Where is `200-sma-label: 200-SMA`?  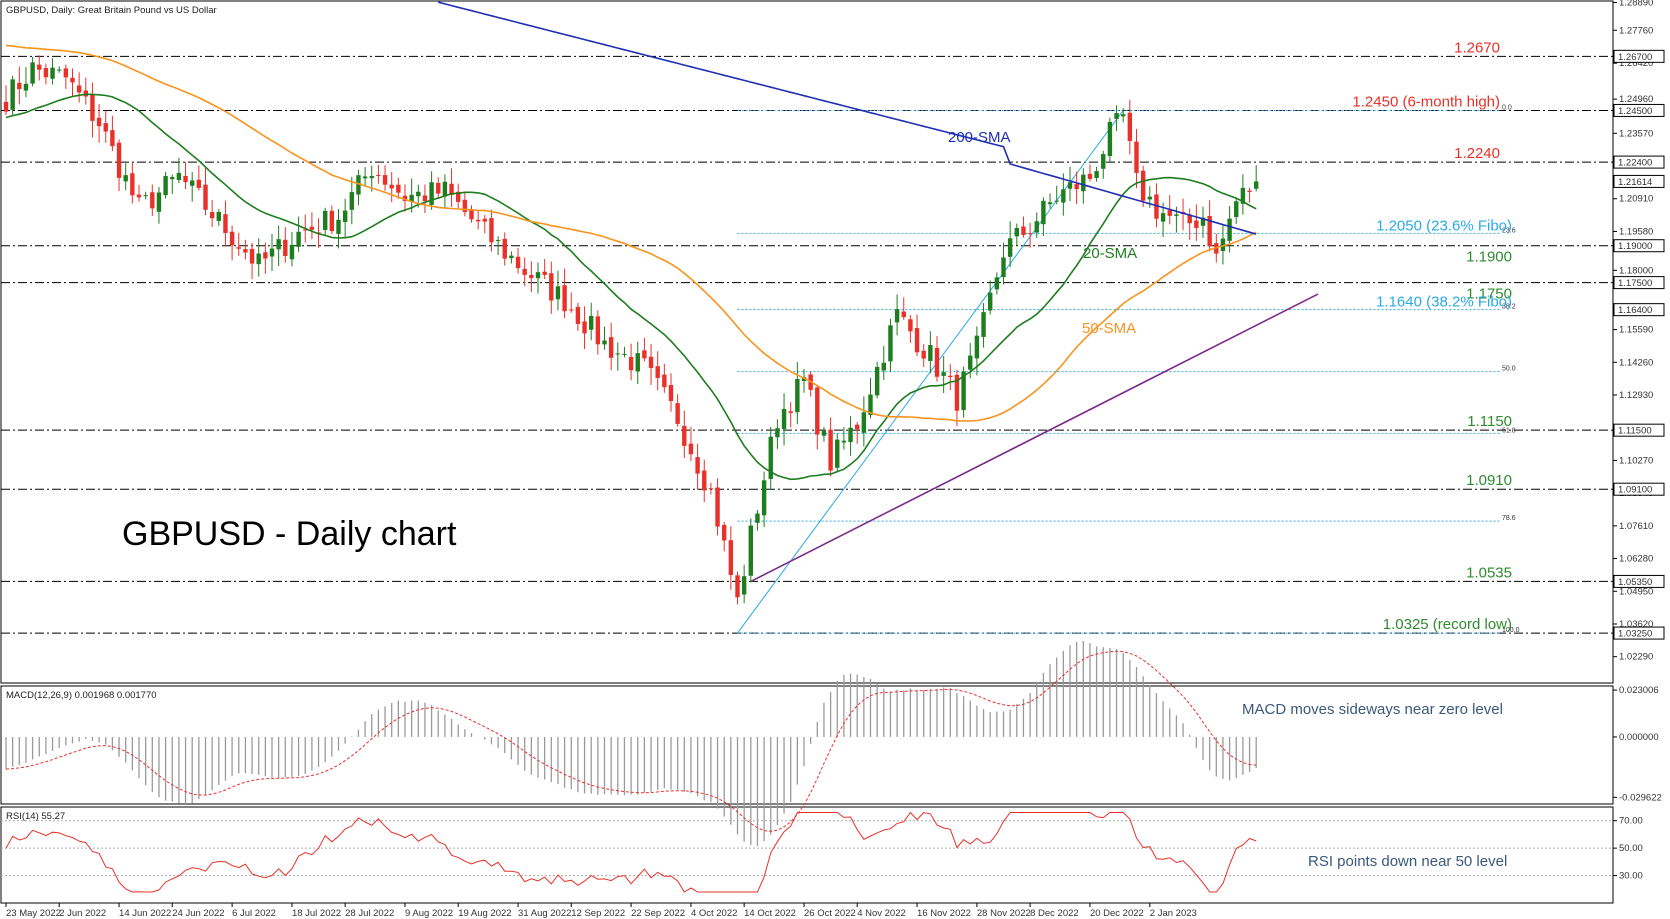
200-sma-label: 200-SMA is located at coordinates (979, 137).